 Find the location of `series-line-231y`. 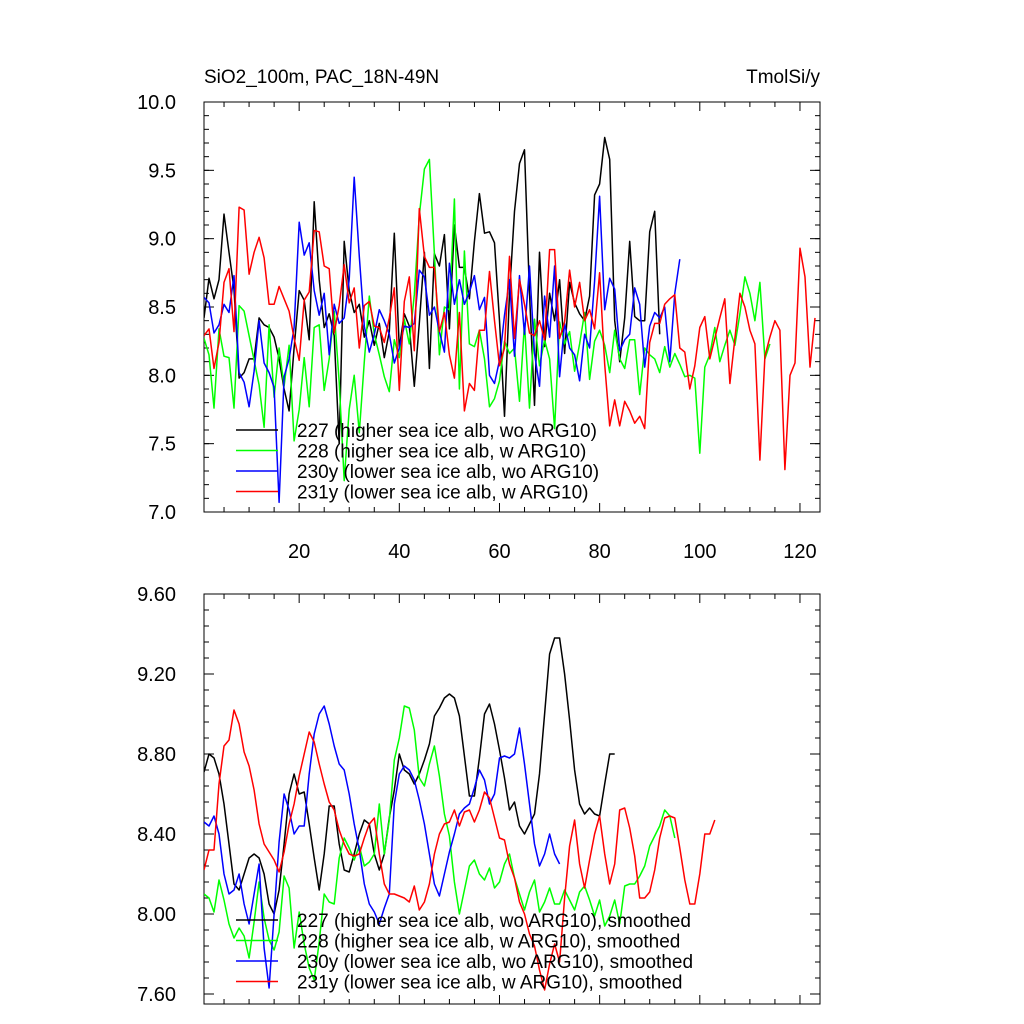

series-line-231y is located at coordinates (460, 850).